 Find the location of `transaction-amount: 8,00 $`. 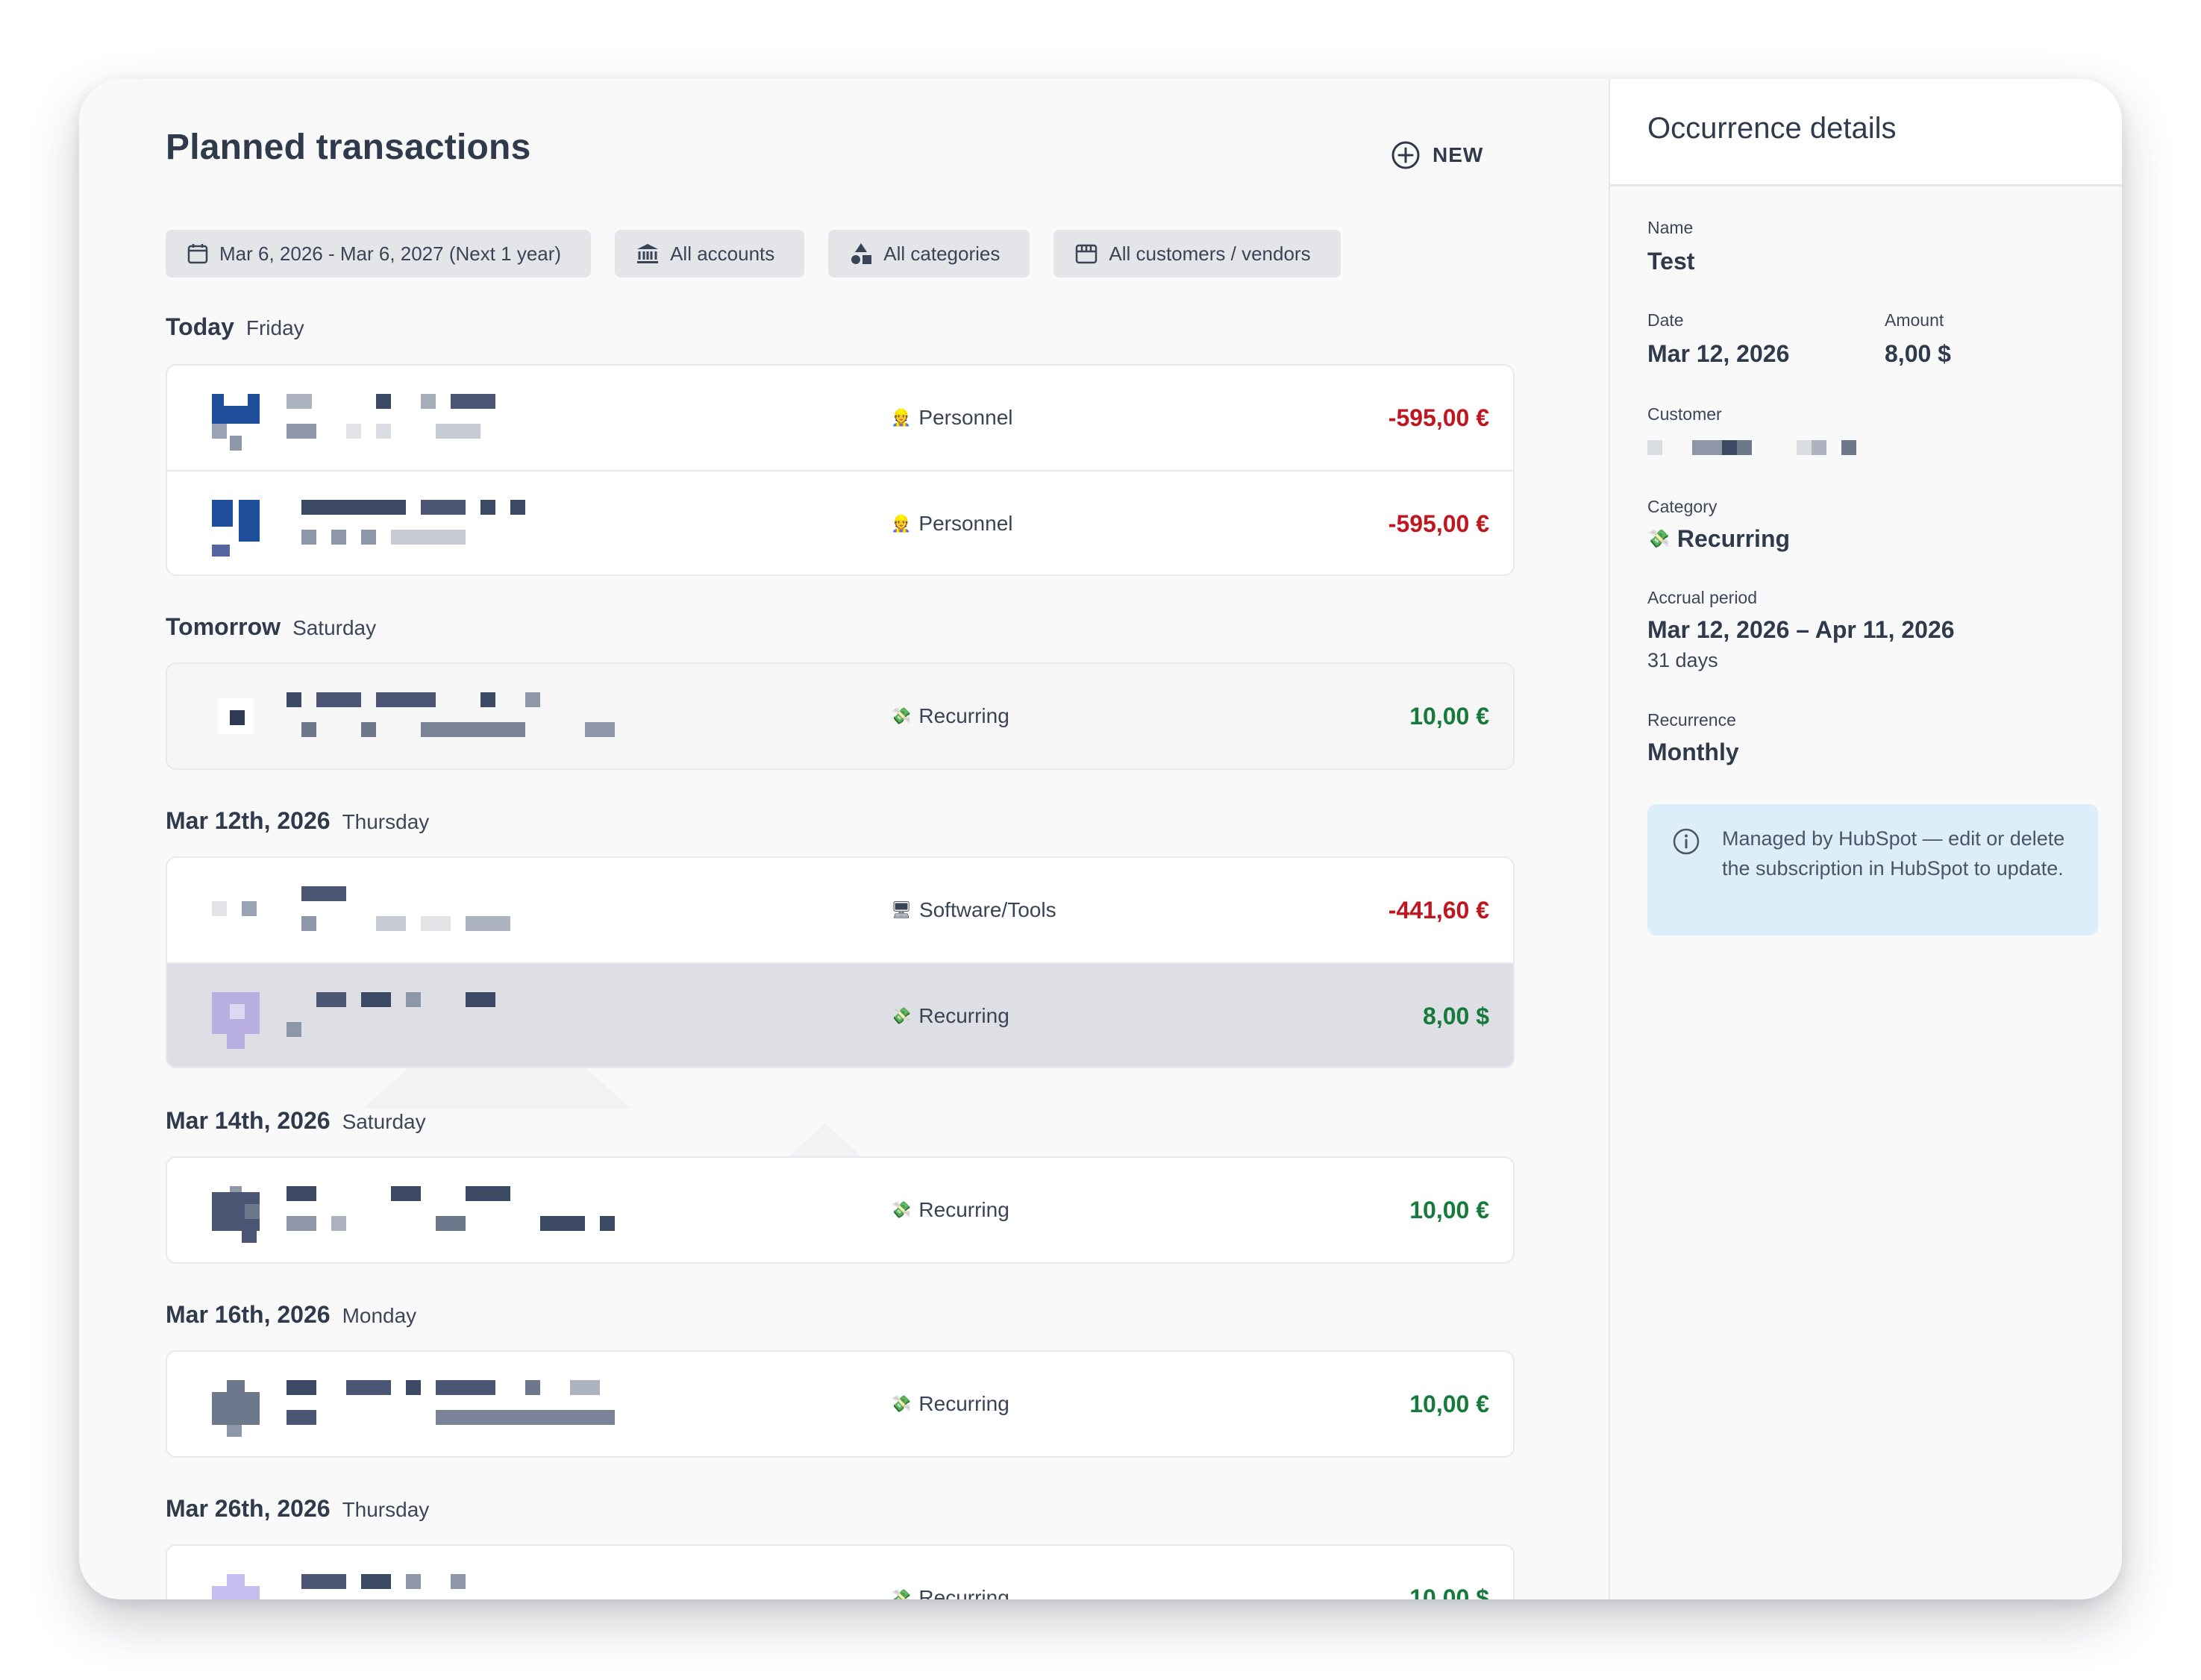

transaction-amount: 8,00 $ is located at coordinates (1456, 1015).